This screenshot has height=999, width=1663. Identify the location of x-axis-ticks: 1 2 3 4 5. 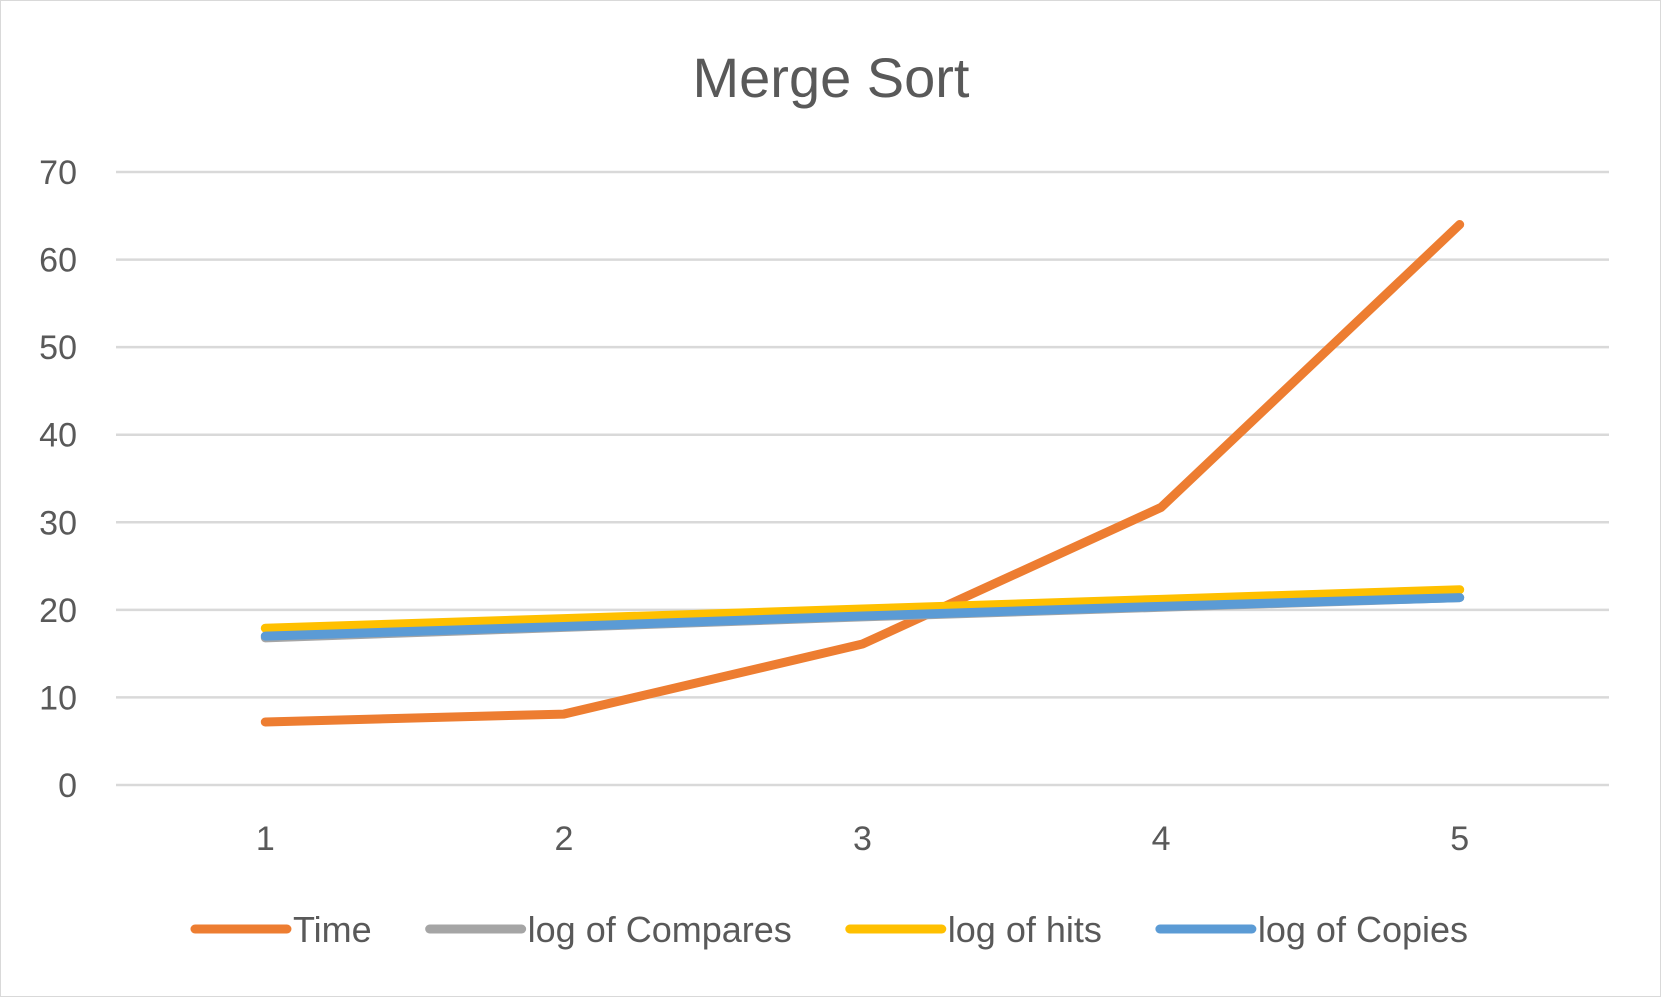
(862, 839).